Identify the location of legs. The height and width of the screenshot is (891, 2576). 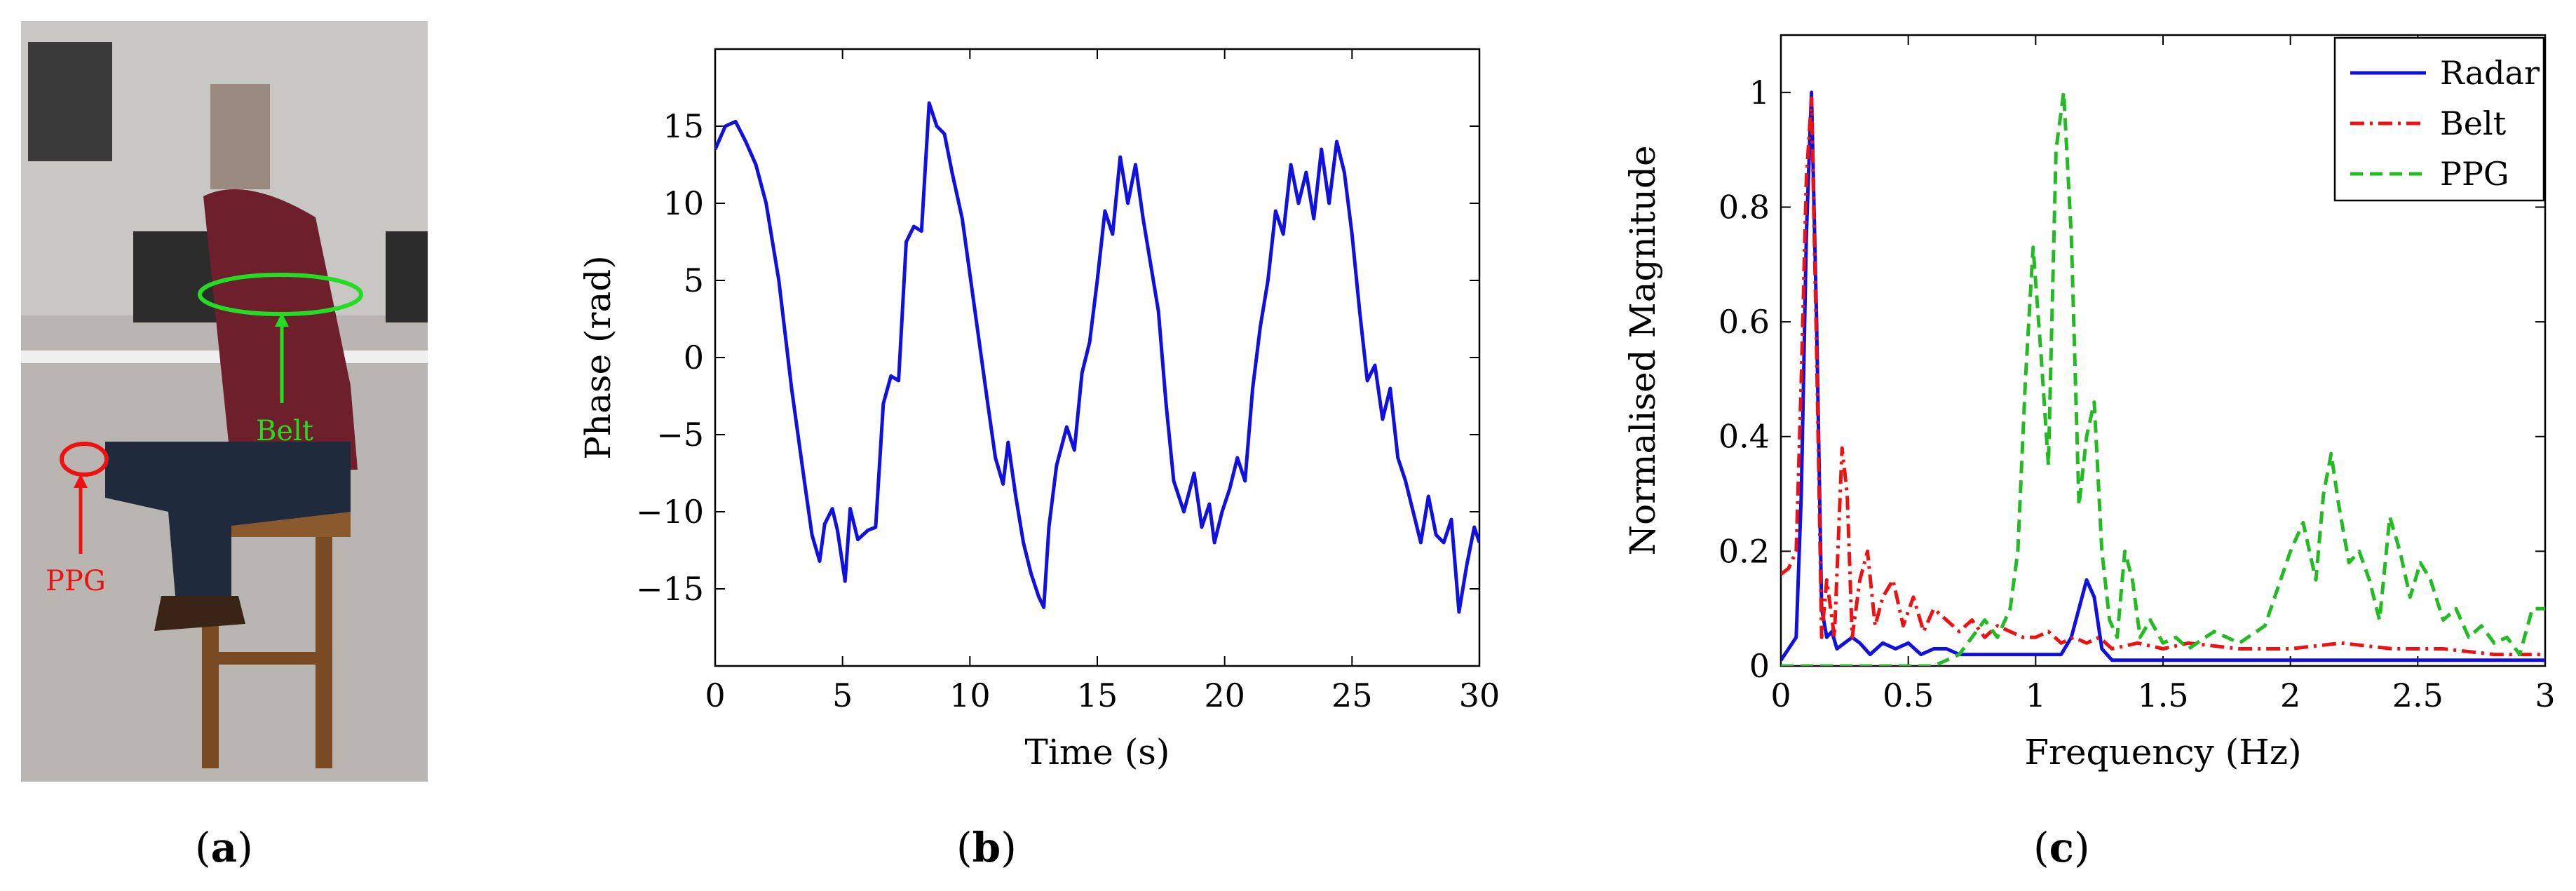
(228, 519).